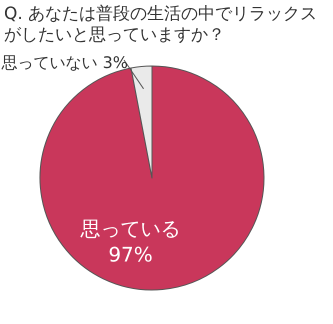 The image size is (333, 324). I want to click on chart-title: Q. あなたは普段の生活の中でリラックスがしたいと思っていますか？, so click(161, 25).